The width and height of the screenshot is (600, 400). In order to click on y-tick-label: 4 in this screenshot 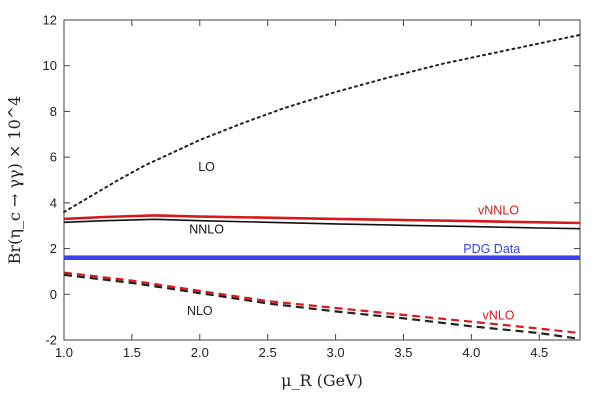, I will do `click(53, 202)`.